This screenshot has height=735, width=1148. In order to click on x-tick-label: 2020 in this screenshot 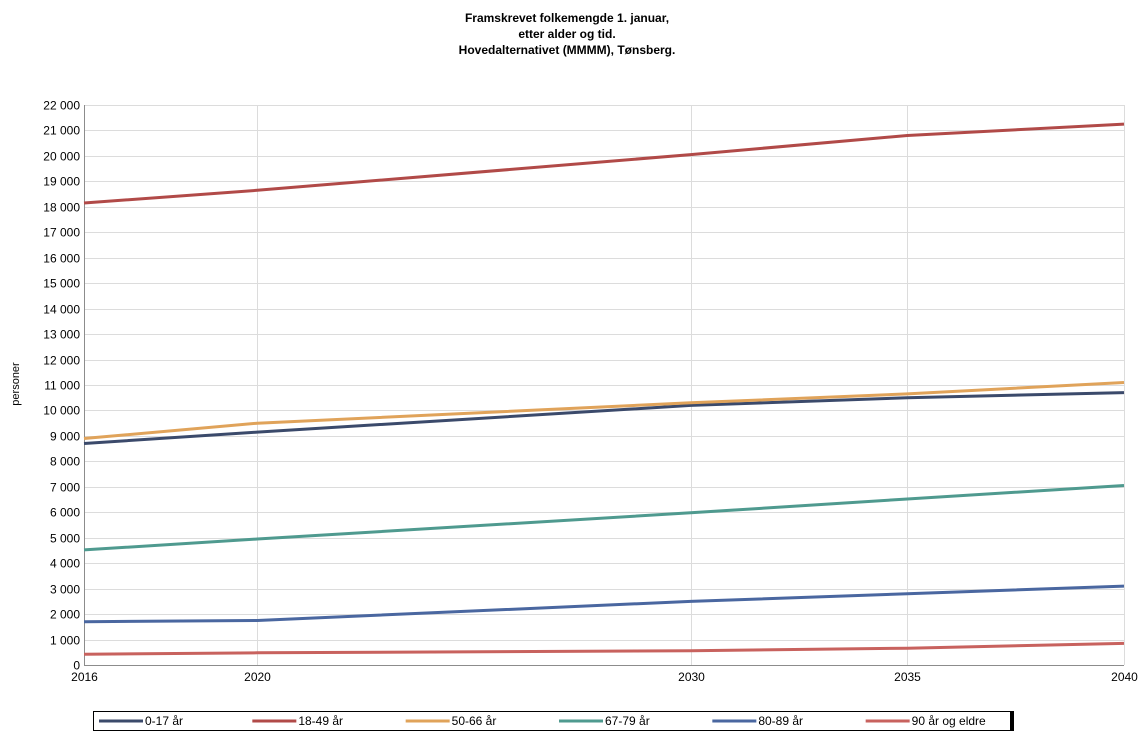, I will do `click(257, 677)`.